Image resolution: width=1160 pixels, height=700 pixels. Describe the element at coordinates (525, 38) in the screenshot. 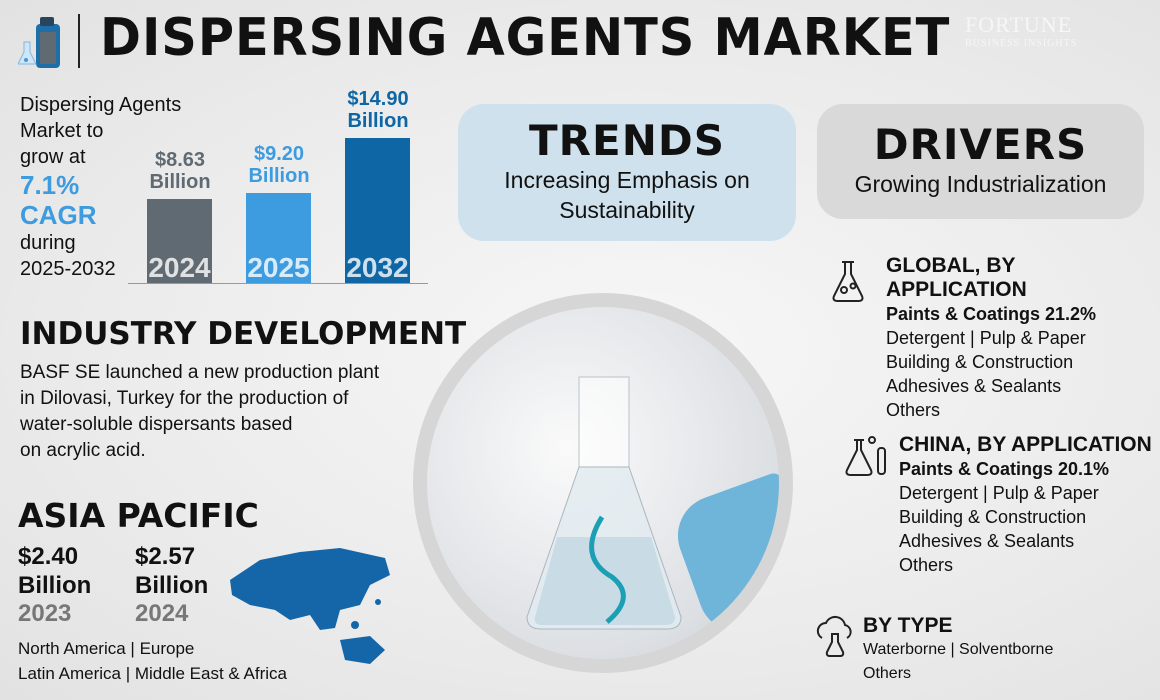

I see `page-title: DISPERSING AGENTS MARKET` at that location.